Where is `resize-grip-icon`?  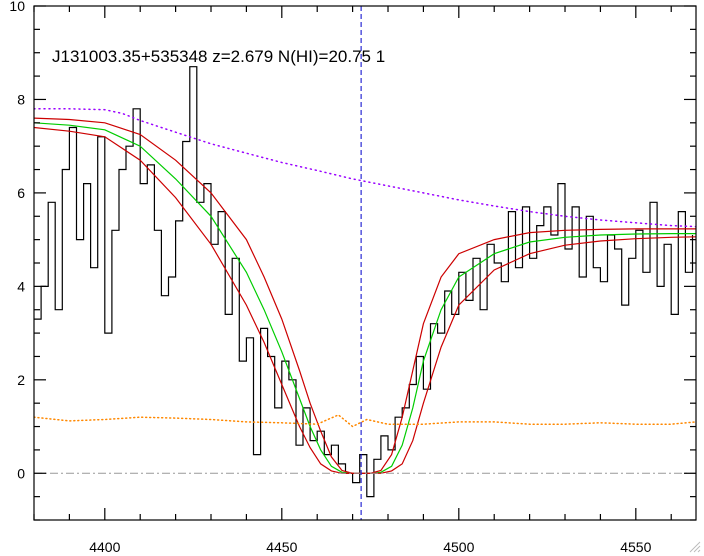 resize-grip-icon is located at coordinates (695, 547).